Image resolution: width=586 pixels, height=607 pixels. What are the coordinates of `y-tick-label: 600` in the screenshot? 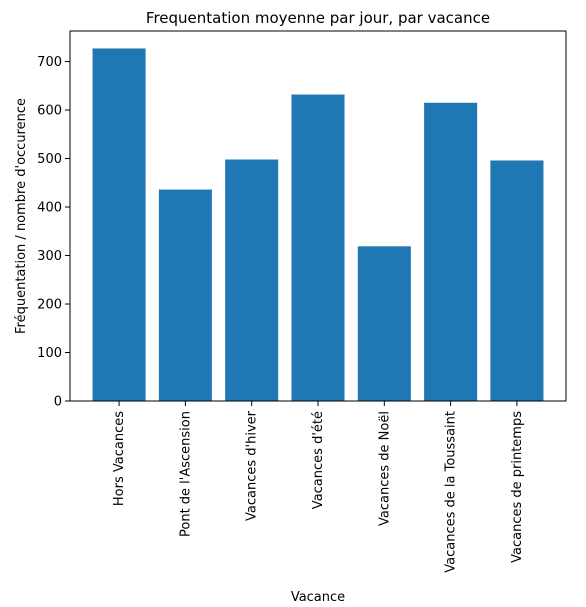 It's located at (49, 111).